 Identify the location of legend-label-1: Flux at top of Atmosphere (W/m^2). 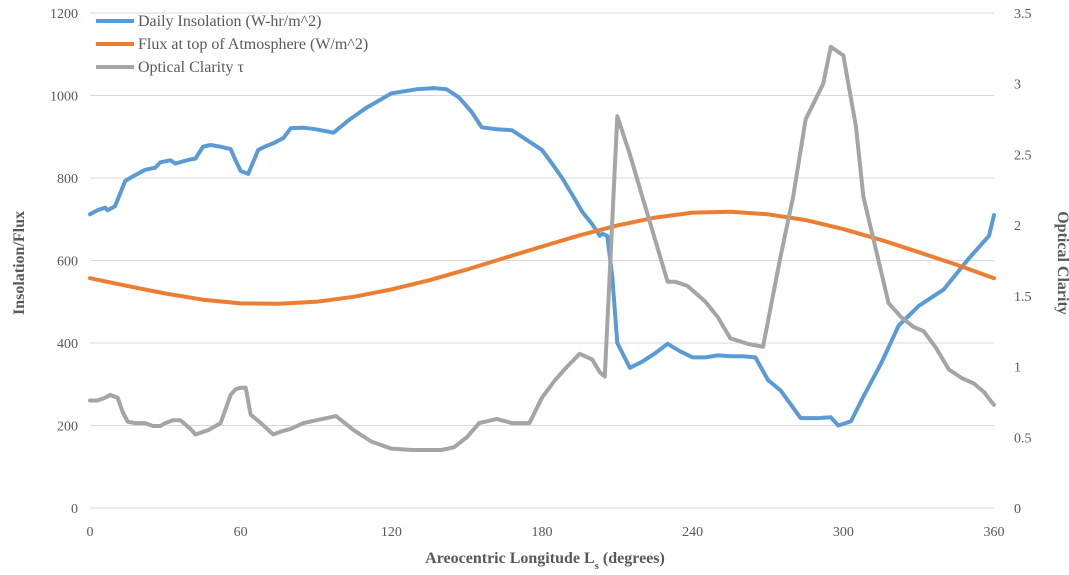
(253, 44).